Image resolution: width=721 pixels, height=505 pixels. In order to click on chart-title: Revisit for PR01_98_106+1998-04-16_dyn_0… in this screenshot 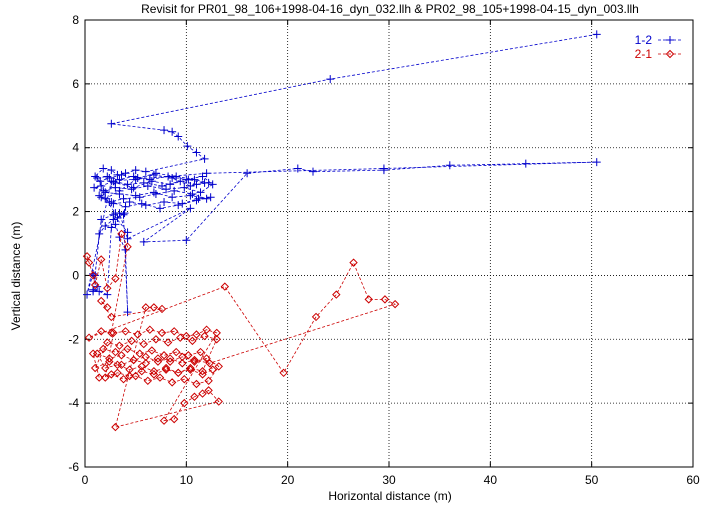, I will do `click(390, 9)`.